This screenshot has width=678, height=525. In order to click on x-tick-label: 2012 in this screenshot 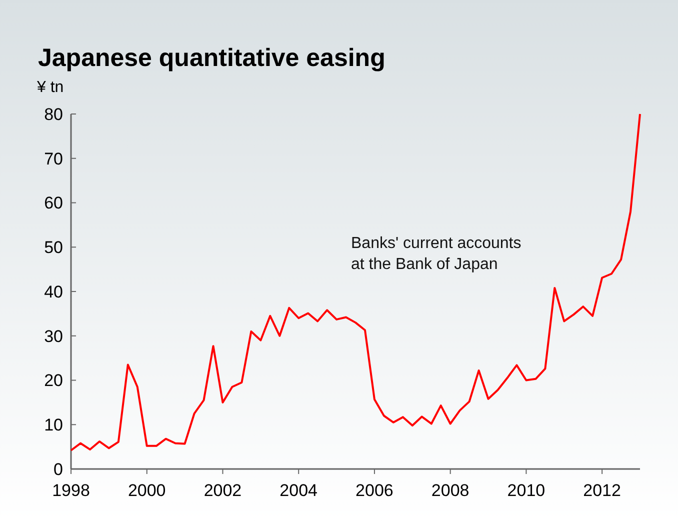, I will do `click(602, 490)`.